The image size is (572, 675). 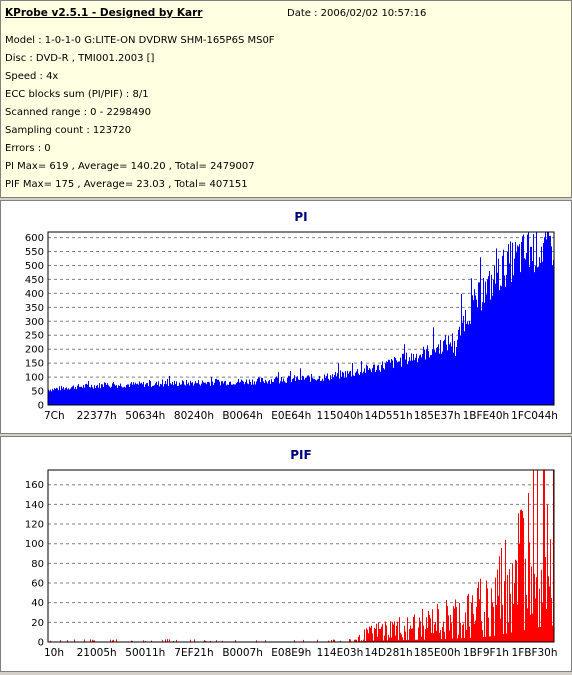 What do you see at coordinates (34, 322) in the screenshot?
I see `y-tick-label: 300` at bounding box center [34, 322].